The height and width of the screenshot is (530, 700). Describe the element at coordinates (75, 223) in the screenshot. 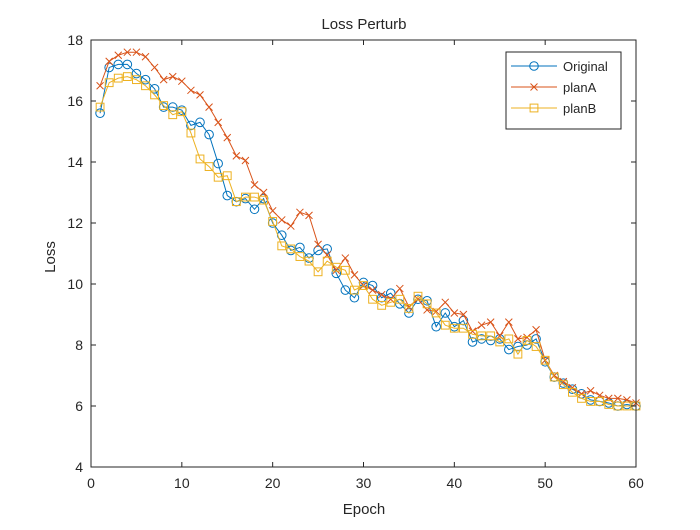

I see `y-tick-label: 12` at that location.